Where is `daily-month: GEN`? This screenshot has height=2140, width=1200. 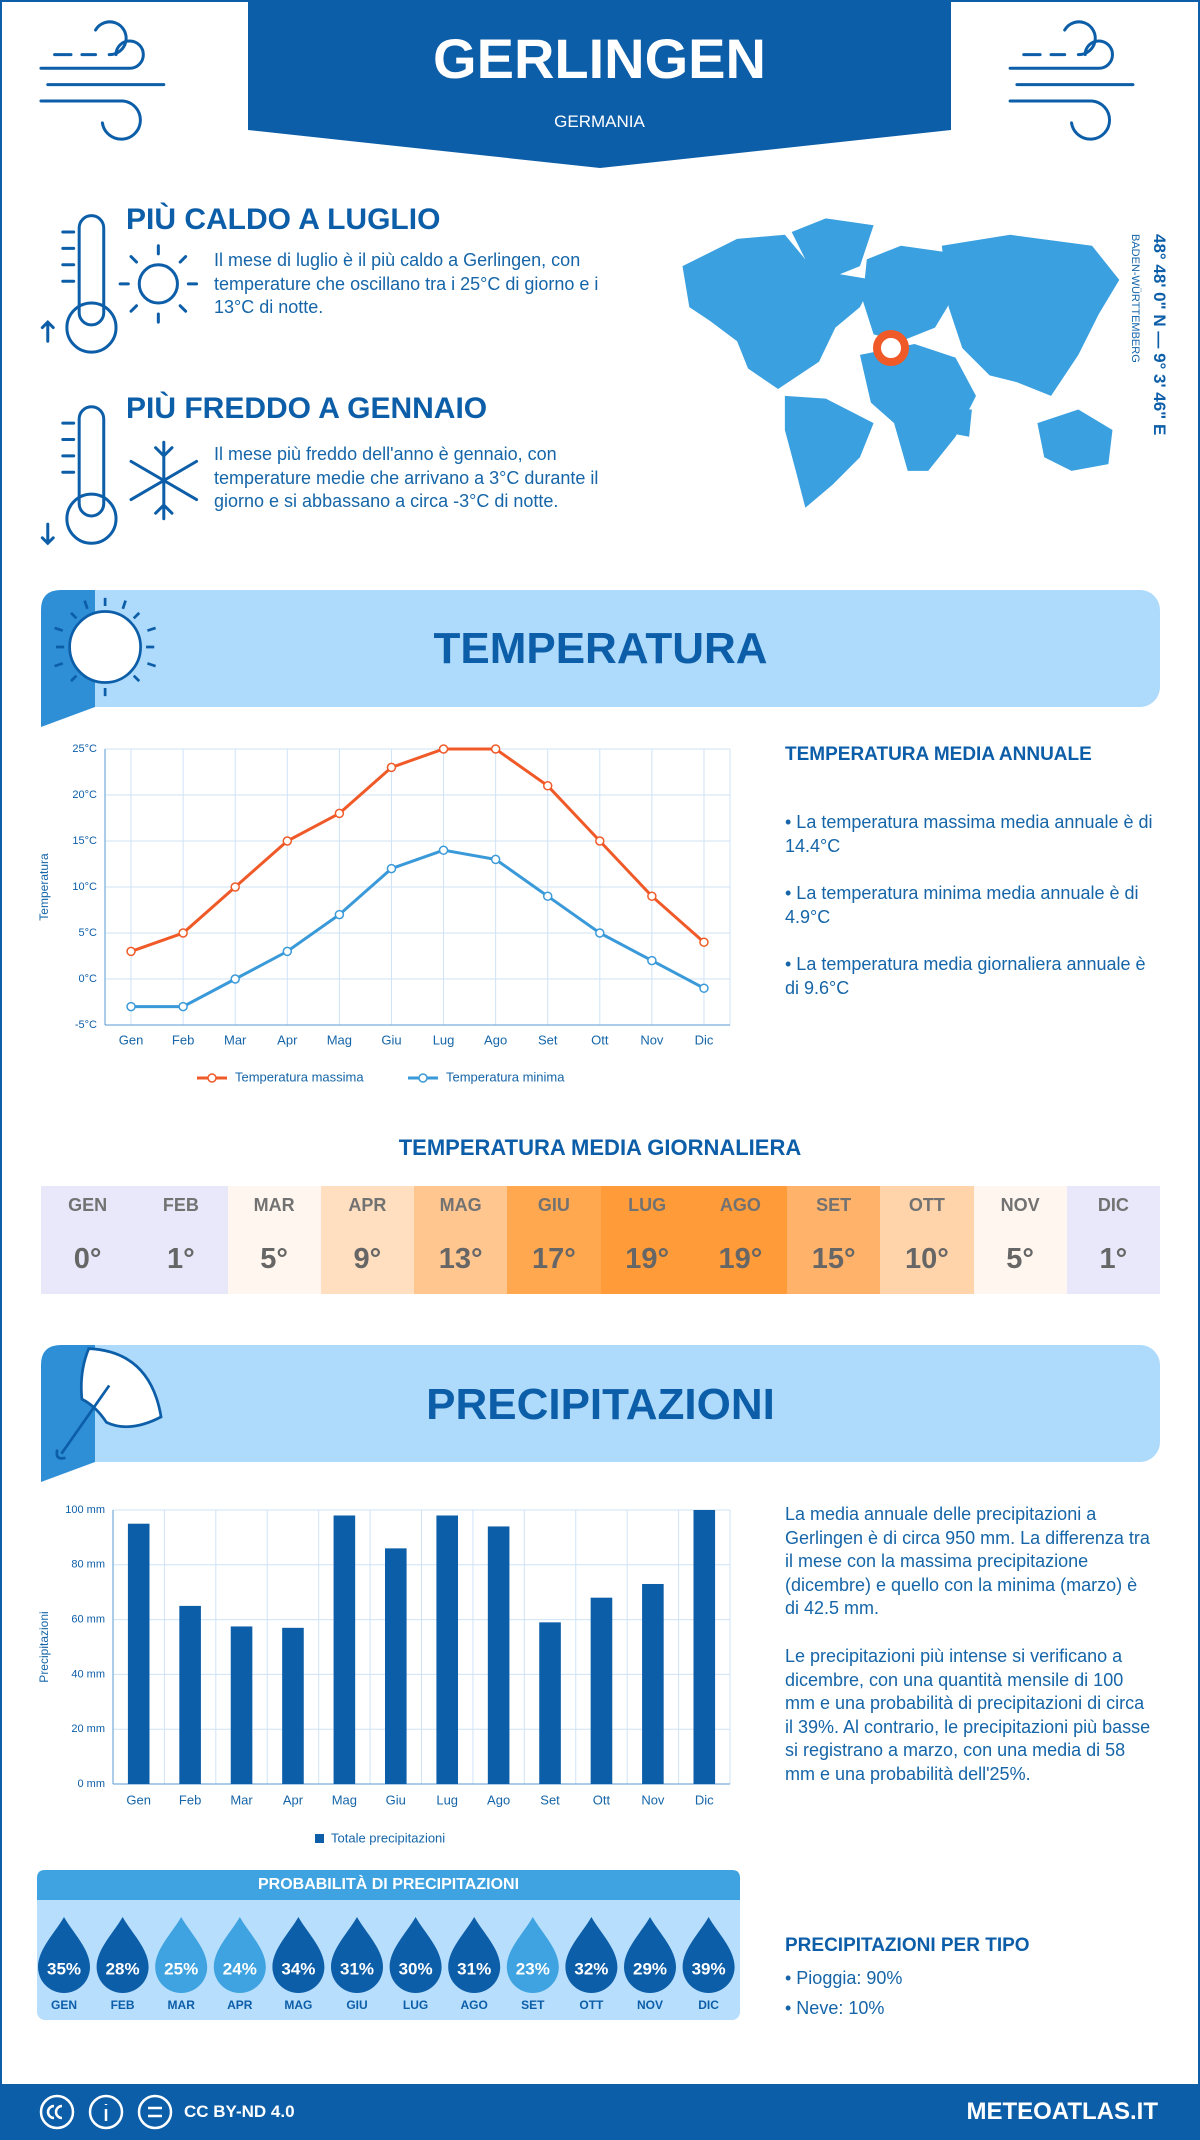 daily-month: GEN is located at coordinates (88, 1205).